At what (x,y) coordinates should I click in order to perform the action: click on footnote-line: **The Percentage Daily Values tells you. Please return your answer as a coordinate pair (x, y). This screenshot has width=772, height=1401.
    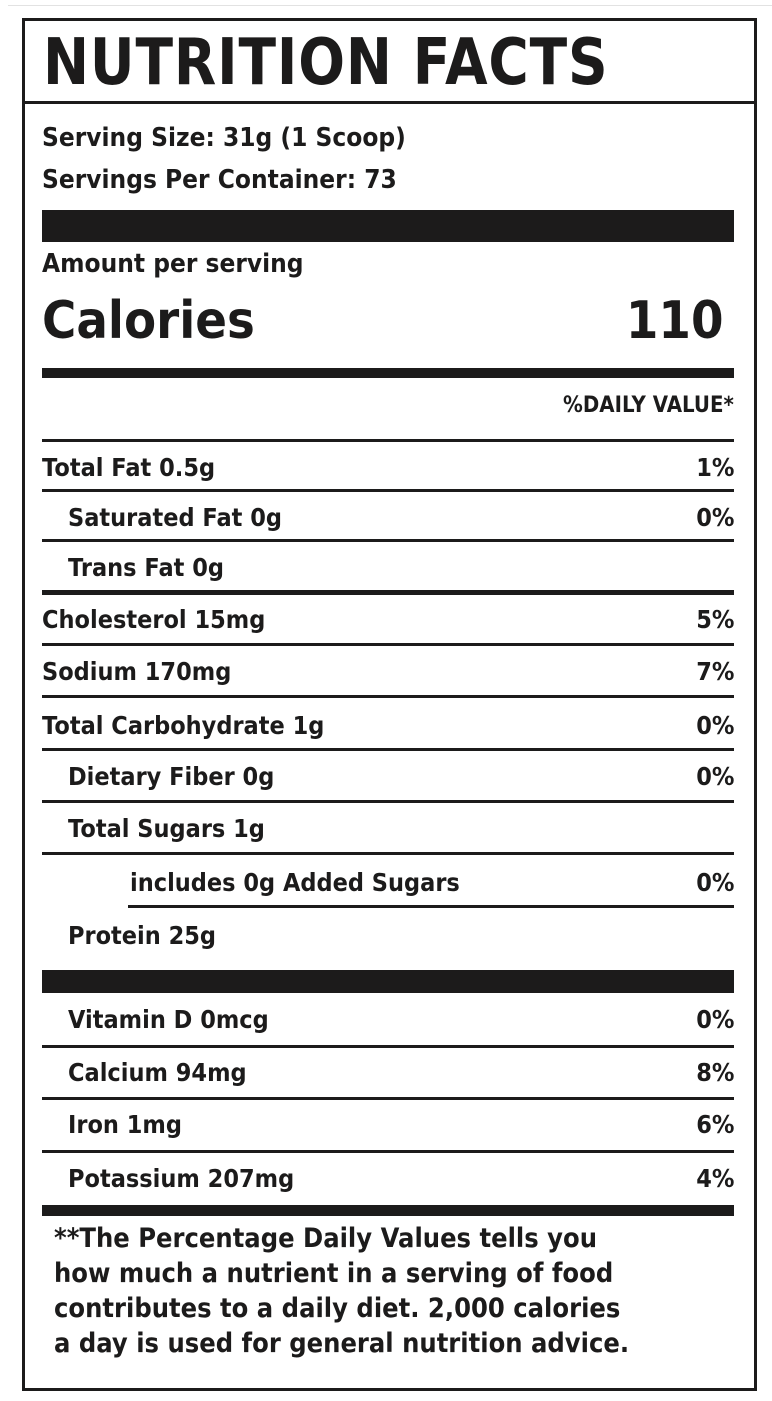
    Looking at the image, I should click on (325, 1238).